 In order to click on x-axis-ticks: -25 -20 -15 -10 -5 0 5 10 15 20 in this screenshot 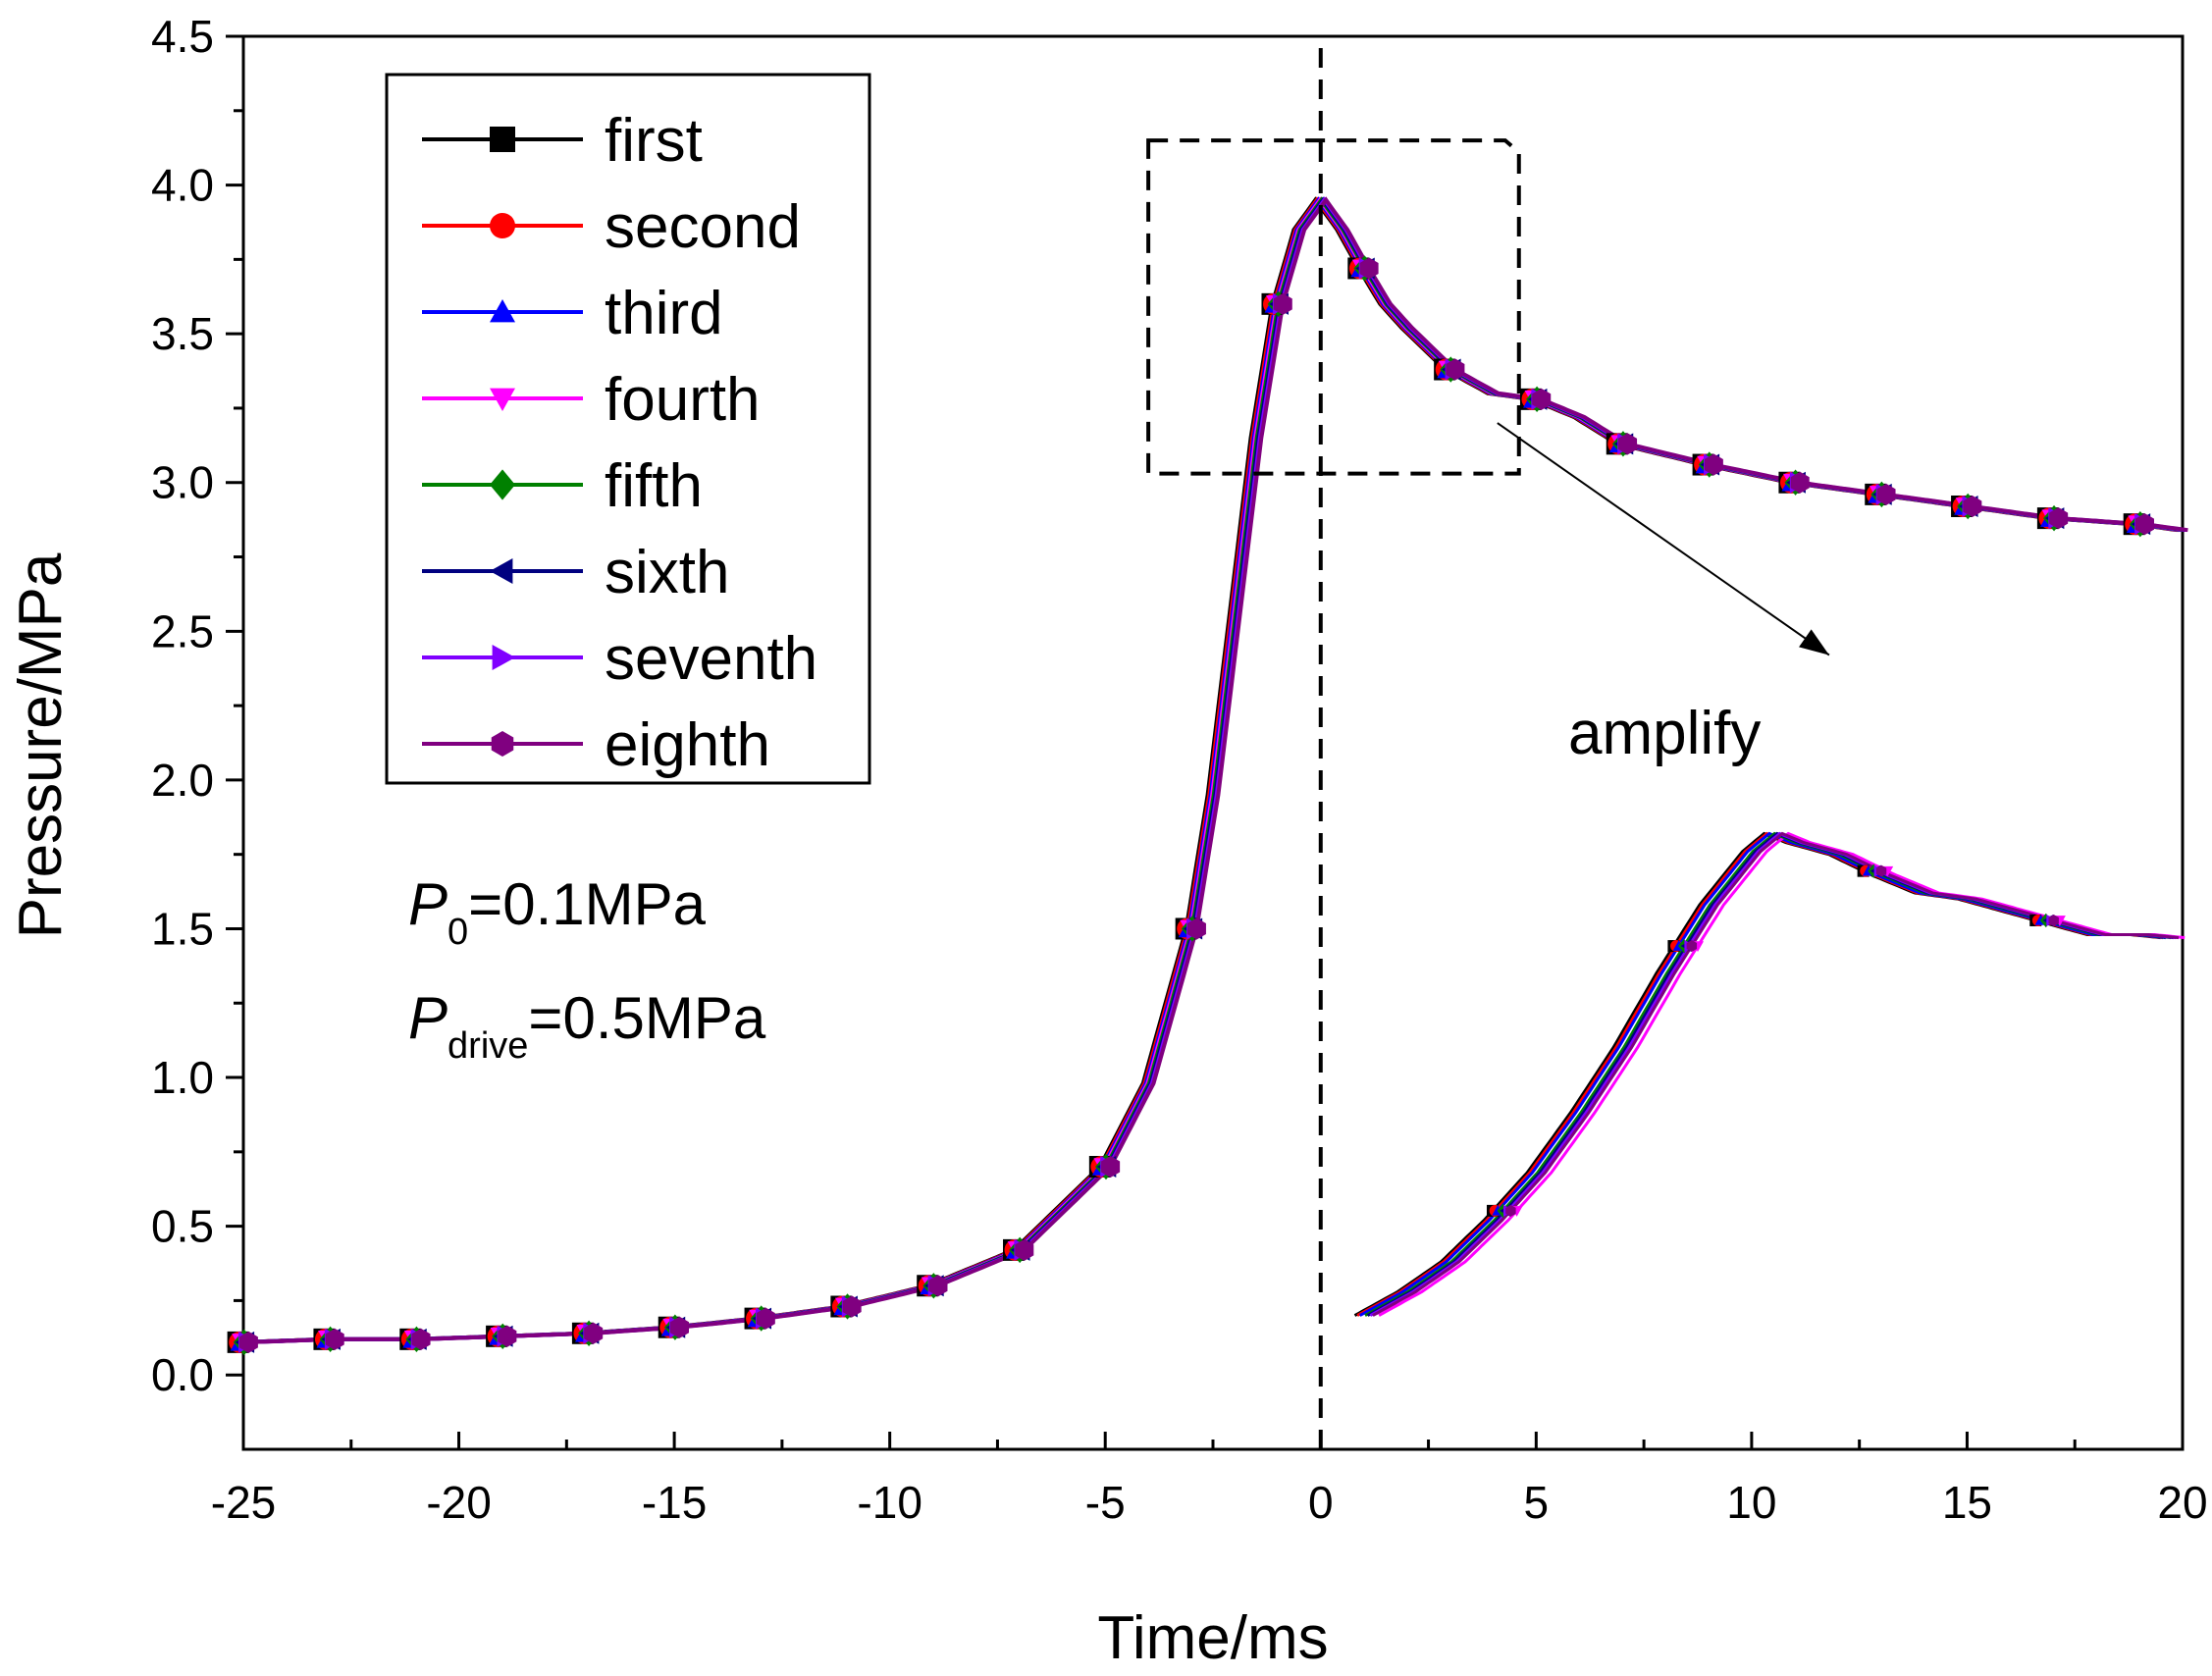, I will do `click(1209, 1480)`.